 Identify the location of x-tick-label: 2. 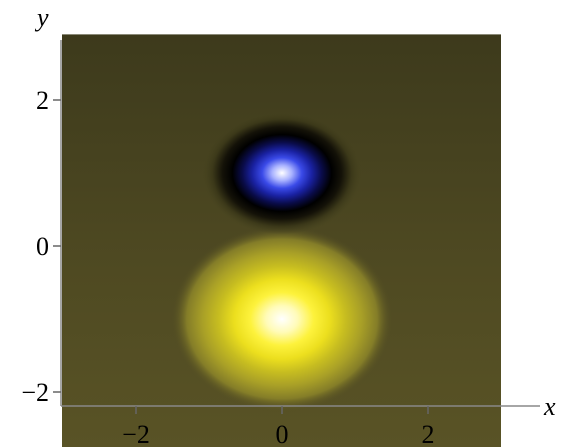
(428, 433).